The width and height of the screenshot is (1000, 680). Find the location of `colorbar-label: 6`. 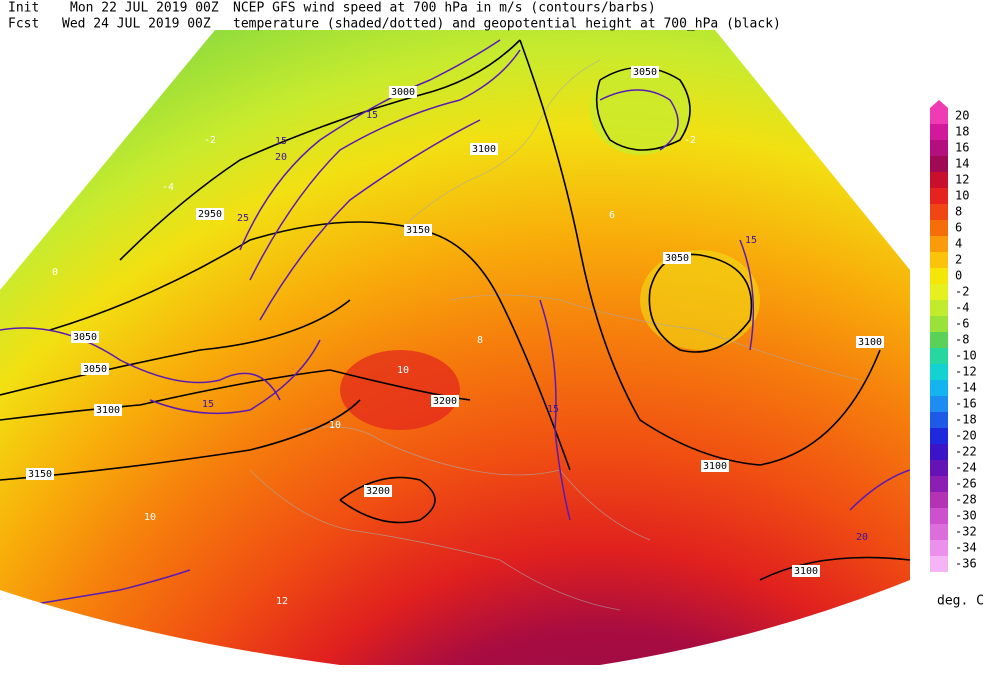

colorbar-label: 6 is located at coordinates (958, 228).